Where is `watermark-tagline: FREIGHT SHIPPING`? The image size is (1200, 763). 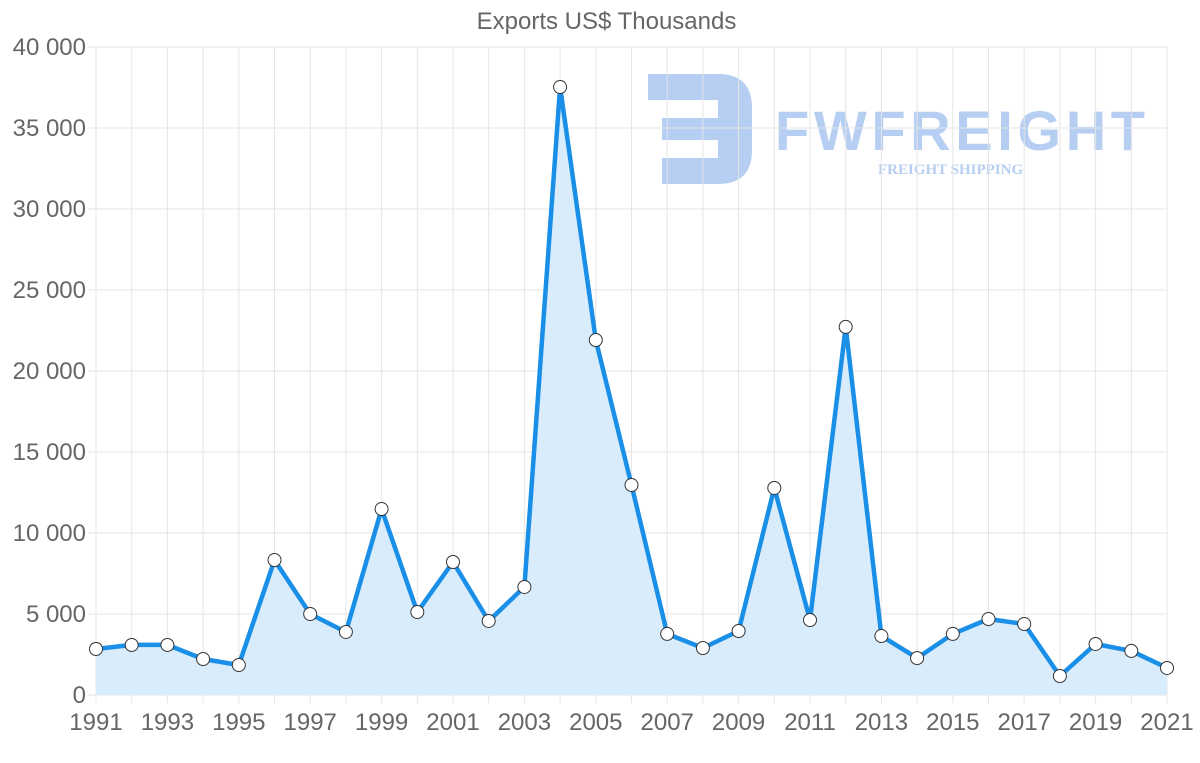
watermark-tagline: FREIGHT SHIPPING is located at coordinates (950, 170).